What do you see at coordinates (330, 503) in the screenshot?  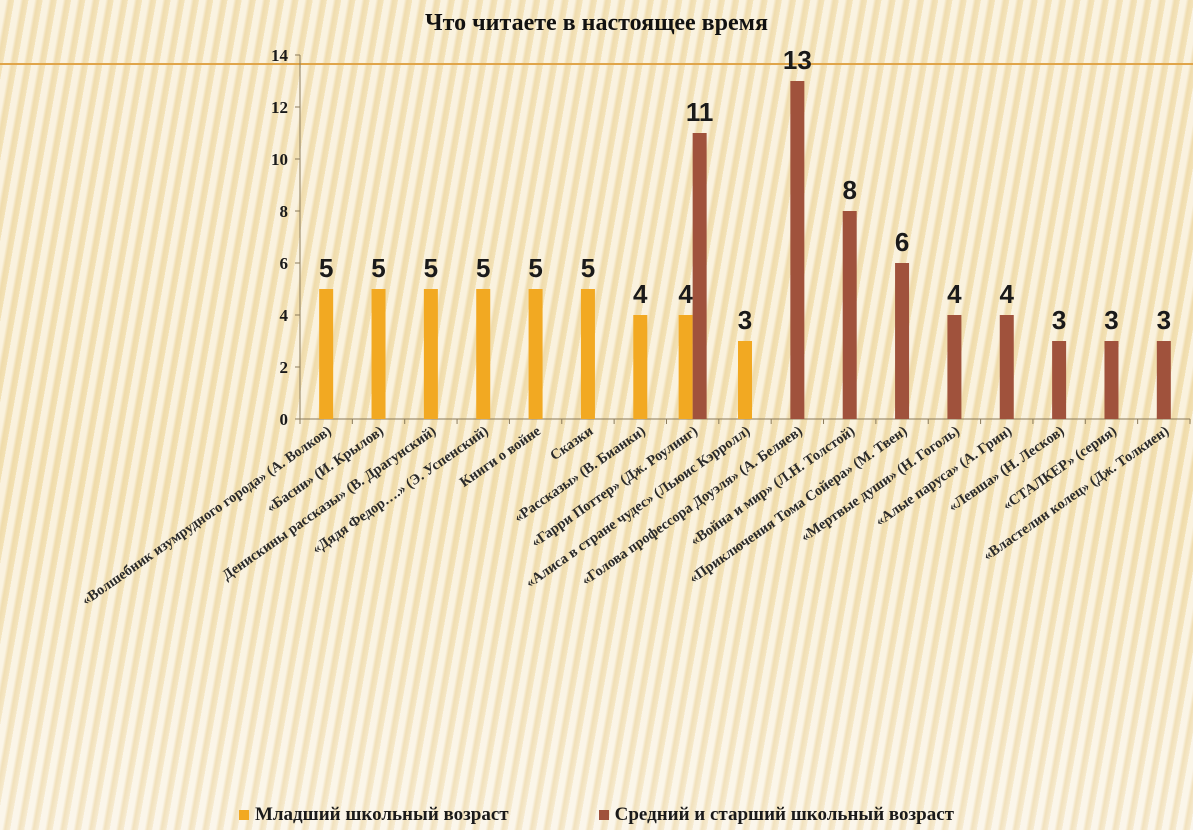 I see `x-category-label: Денискины рассказы» (В. Драгунский)` at bounding box center [330, 503].